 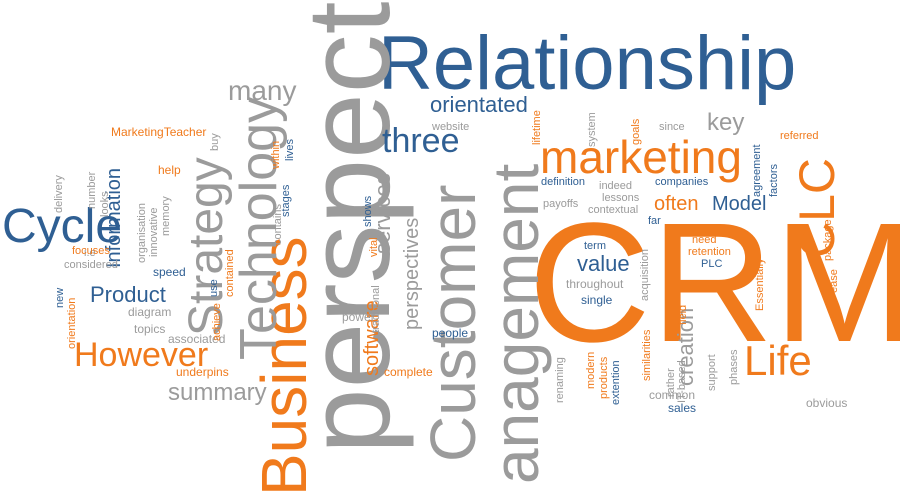 I want to click on word-obvious: obvious, so click(x=827, y=403).